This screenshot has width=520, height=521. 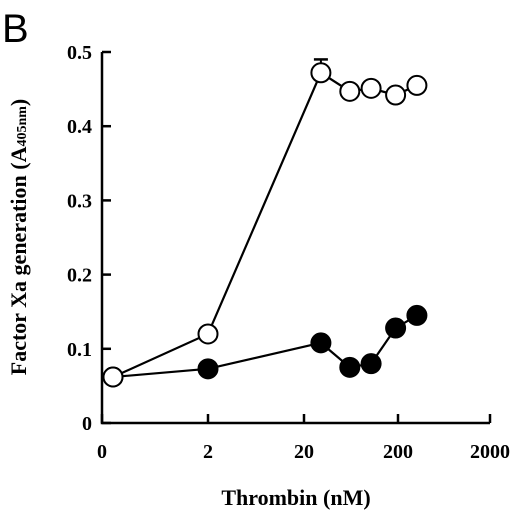 I want to click on y-tick-label: 0, so click(x=87, y=424).